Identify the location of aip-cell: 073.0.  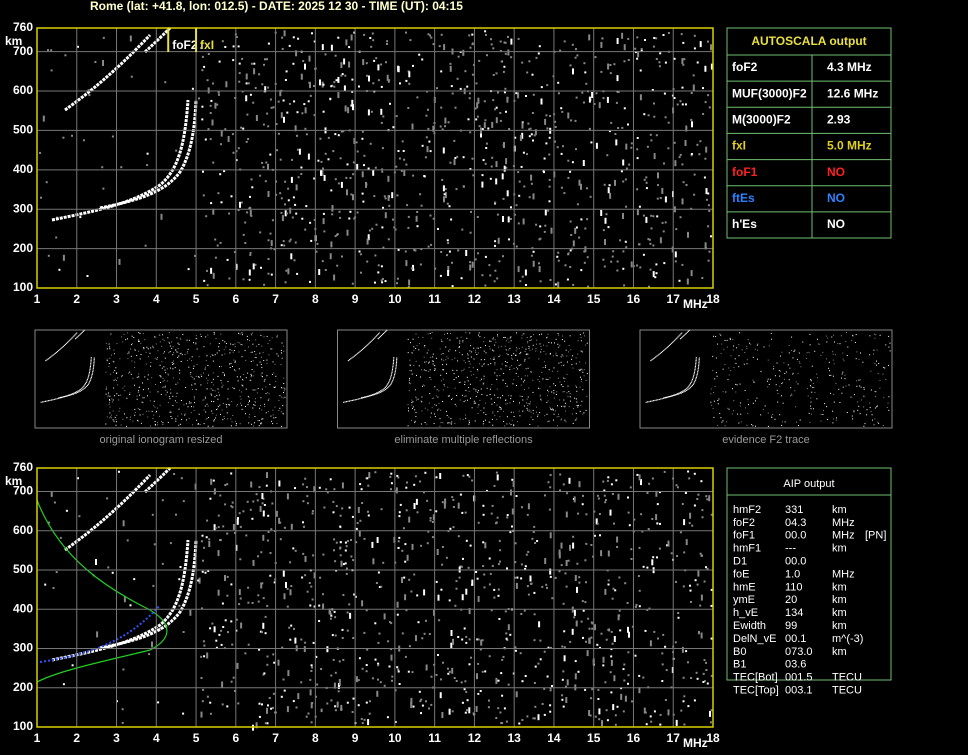
(799, 652).